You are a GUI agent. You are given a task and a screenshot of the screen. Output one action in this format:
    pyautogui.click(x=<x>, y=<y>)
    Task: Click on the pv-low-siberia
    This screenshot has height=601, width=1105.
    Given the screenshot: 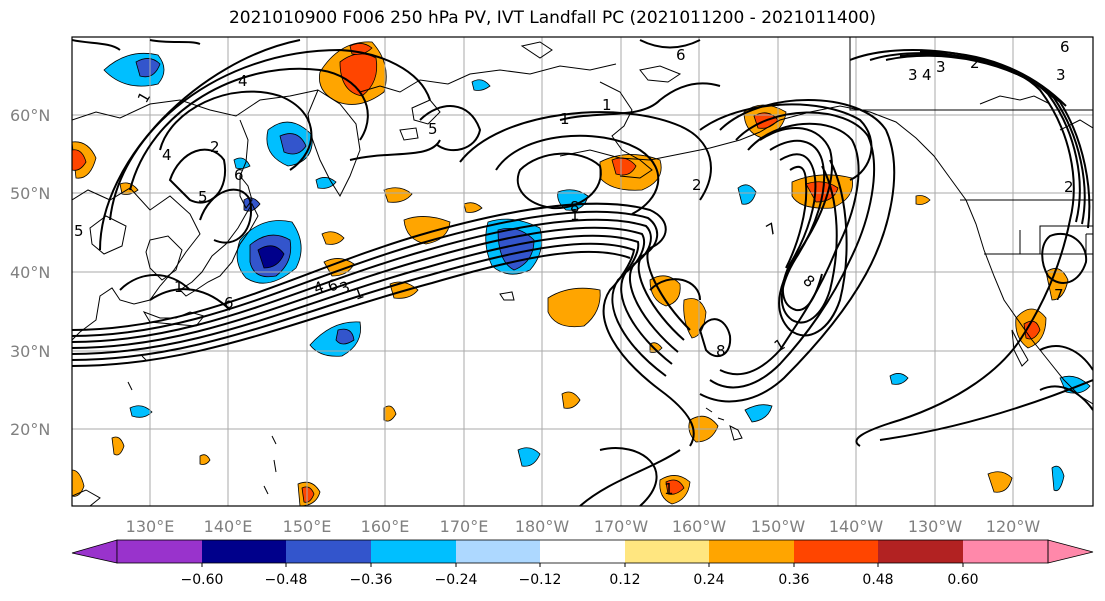 What is the action you would take?
    pyautogui.click(x=236, y=130)
    